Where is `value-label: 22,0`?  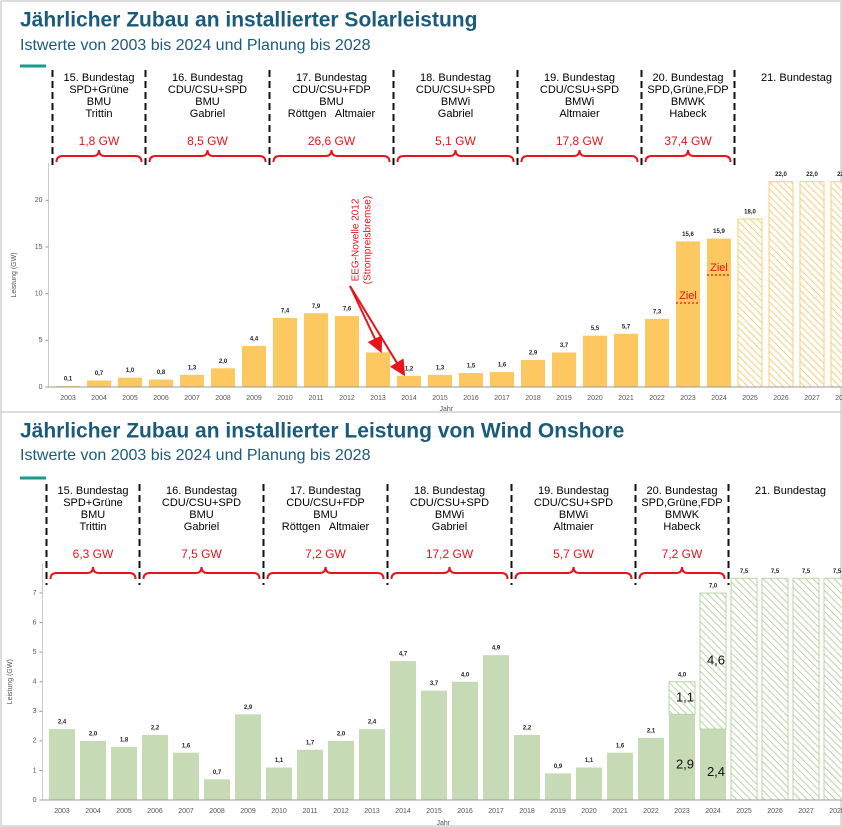
value-label: 22,0 is located at coordinates (781, 175).